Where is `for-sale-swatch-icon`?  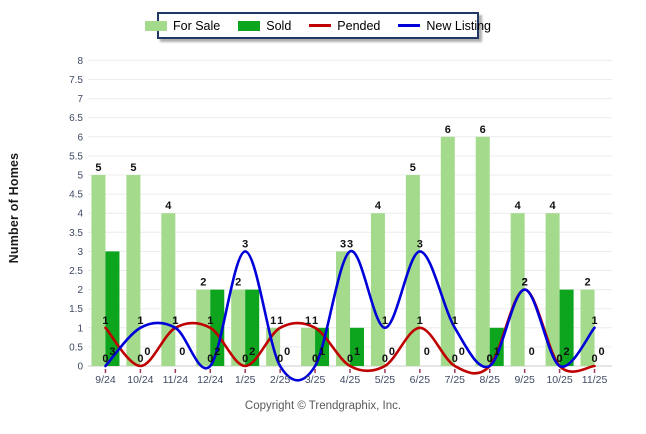
for-sale-swatch-icon is located at coordinates (156, 25).